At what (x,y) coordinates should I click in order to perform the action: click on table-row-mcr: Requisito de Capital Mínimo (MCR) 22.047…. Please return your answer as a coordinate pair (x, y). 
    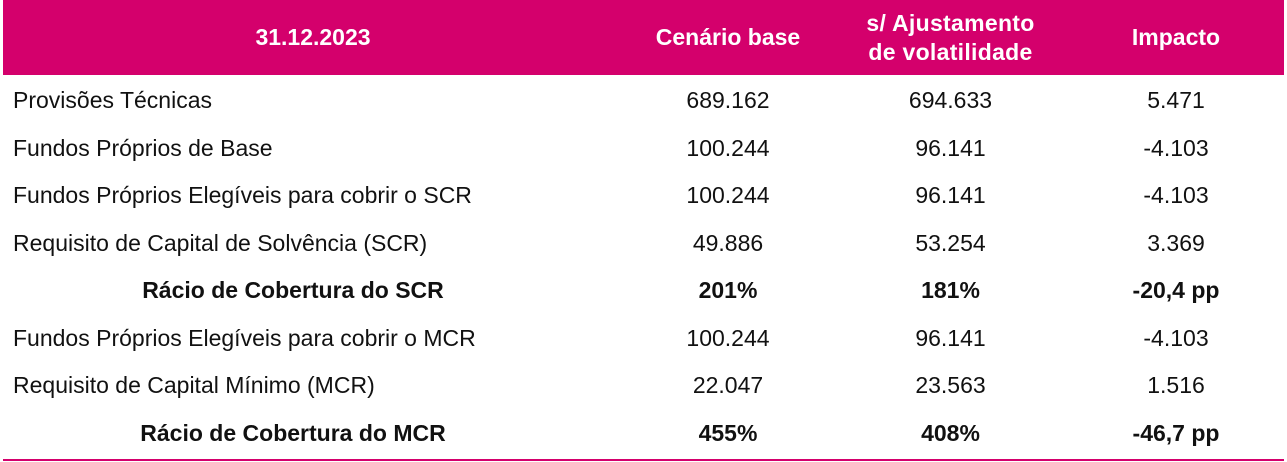
    Looking at the image, I should click on (643, 386).